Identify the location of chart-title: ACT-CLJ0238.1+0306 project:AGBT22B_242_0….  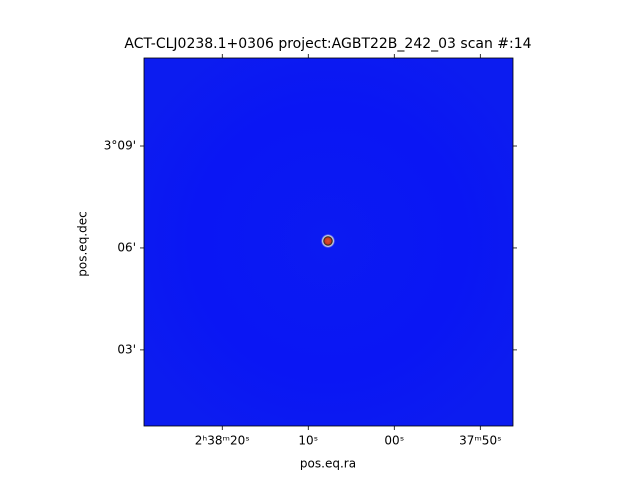
(327, 44).